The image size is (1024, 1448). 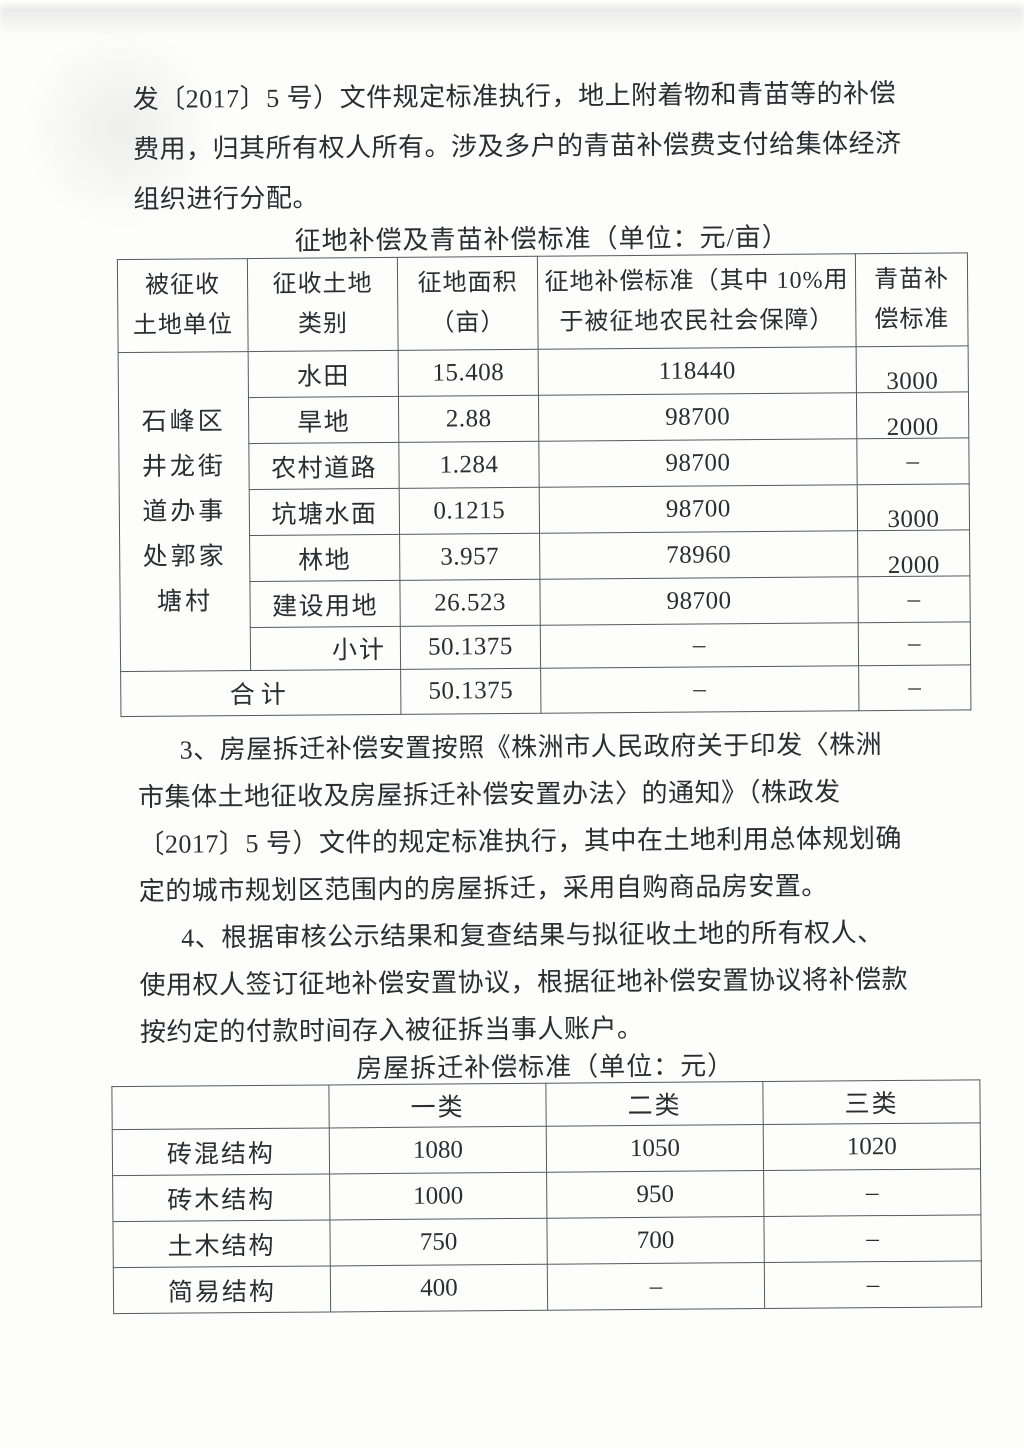 I want to click on structure-label-cell: 砖混结构, so click(x=221, y=1151).